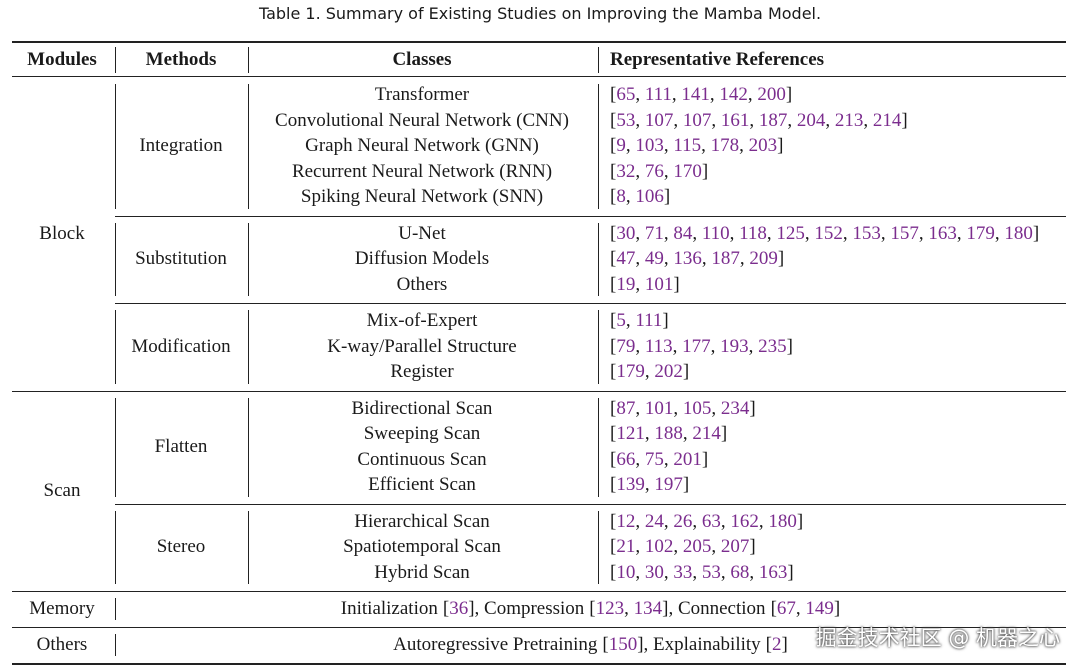 This screenshot has width=1080, height=670. What do you see at coordinates (654, 120) in the screenshot?
I see `reference: 107` at bounding box center [654, 120].